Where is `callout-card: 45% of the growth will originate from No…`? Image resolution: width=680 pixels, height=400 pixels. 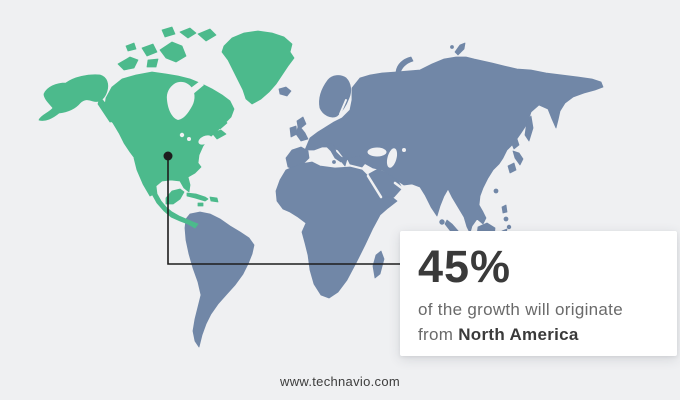
callout-card: 45% of the growth will originate from No… is located at coordinates (538, 293).